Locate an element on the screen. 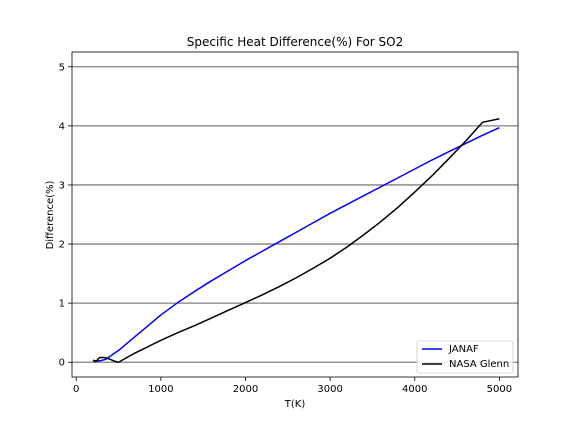 This screenshot has height=432, width=576. legend: JANAF NASA Glenn is located at coordinates (465, 357).